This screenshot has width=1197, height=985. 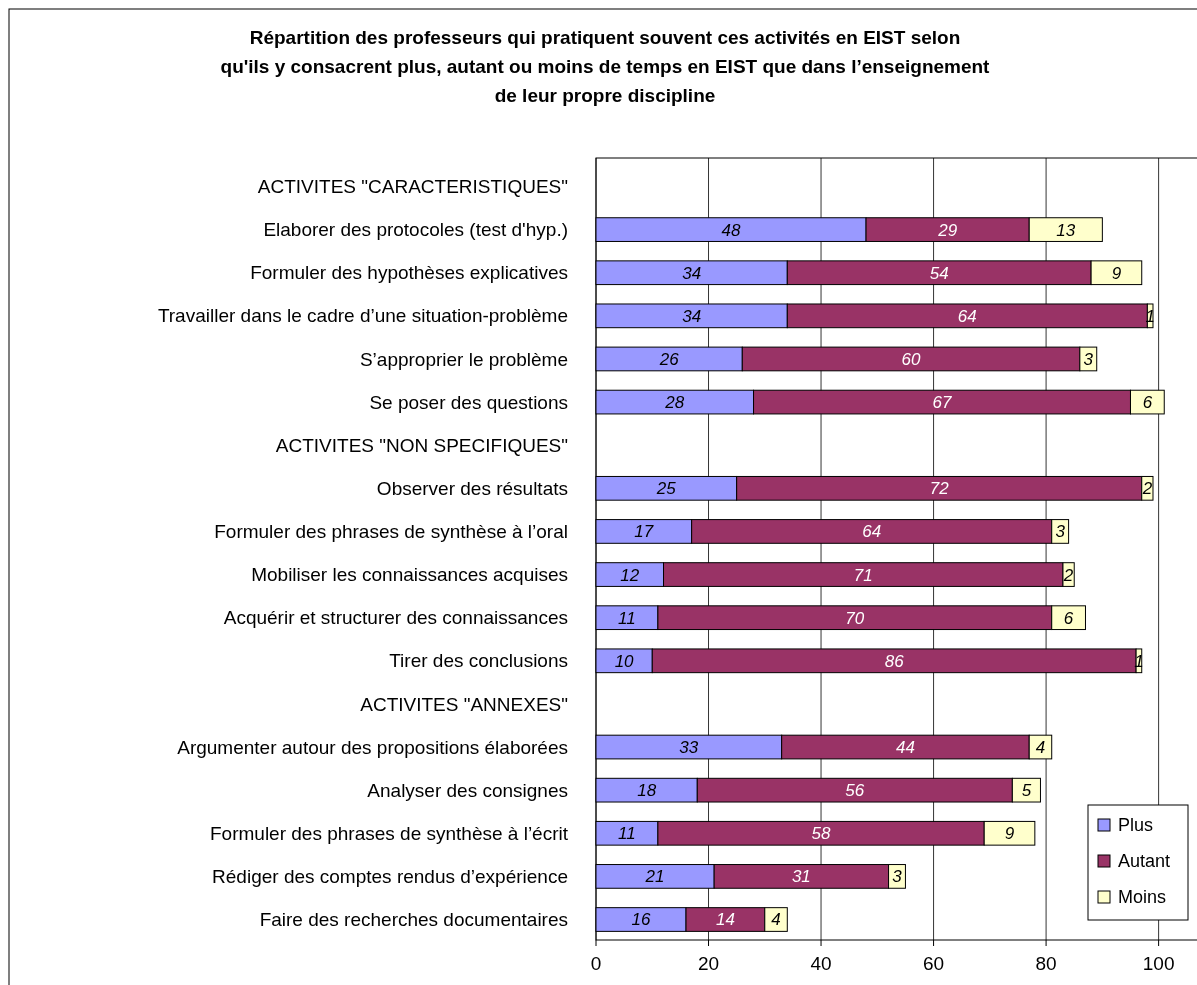 What do you see at coordinates (415, 230) in the screenshot?
I see `y-tick-label: Elaborer des protocoles (test d'hyp.)` at bounding box center [415, 230].